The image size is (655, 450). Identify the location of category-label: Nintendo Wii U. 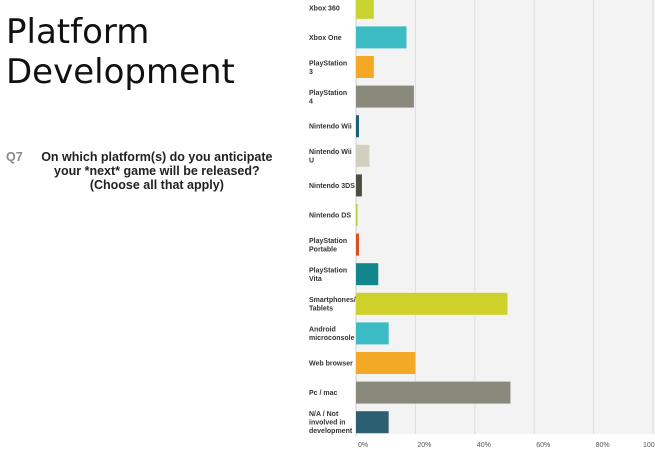
(330, 157).